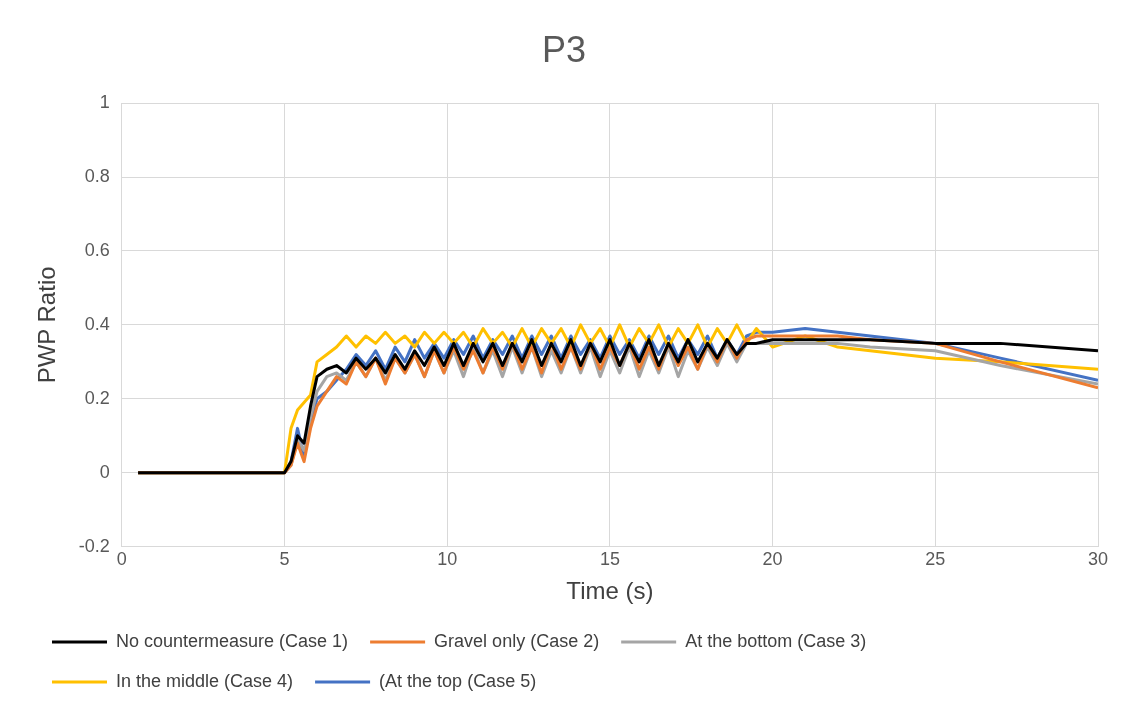 The image size is (1128, 711). I want to click on y-tick-label: 0, so click(104, 471).